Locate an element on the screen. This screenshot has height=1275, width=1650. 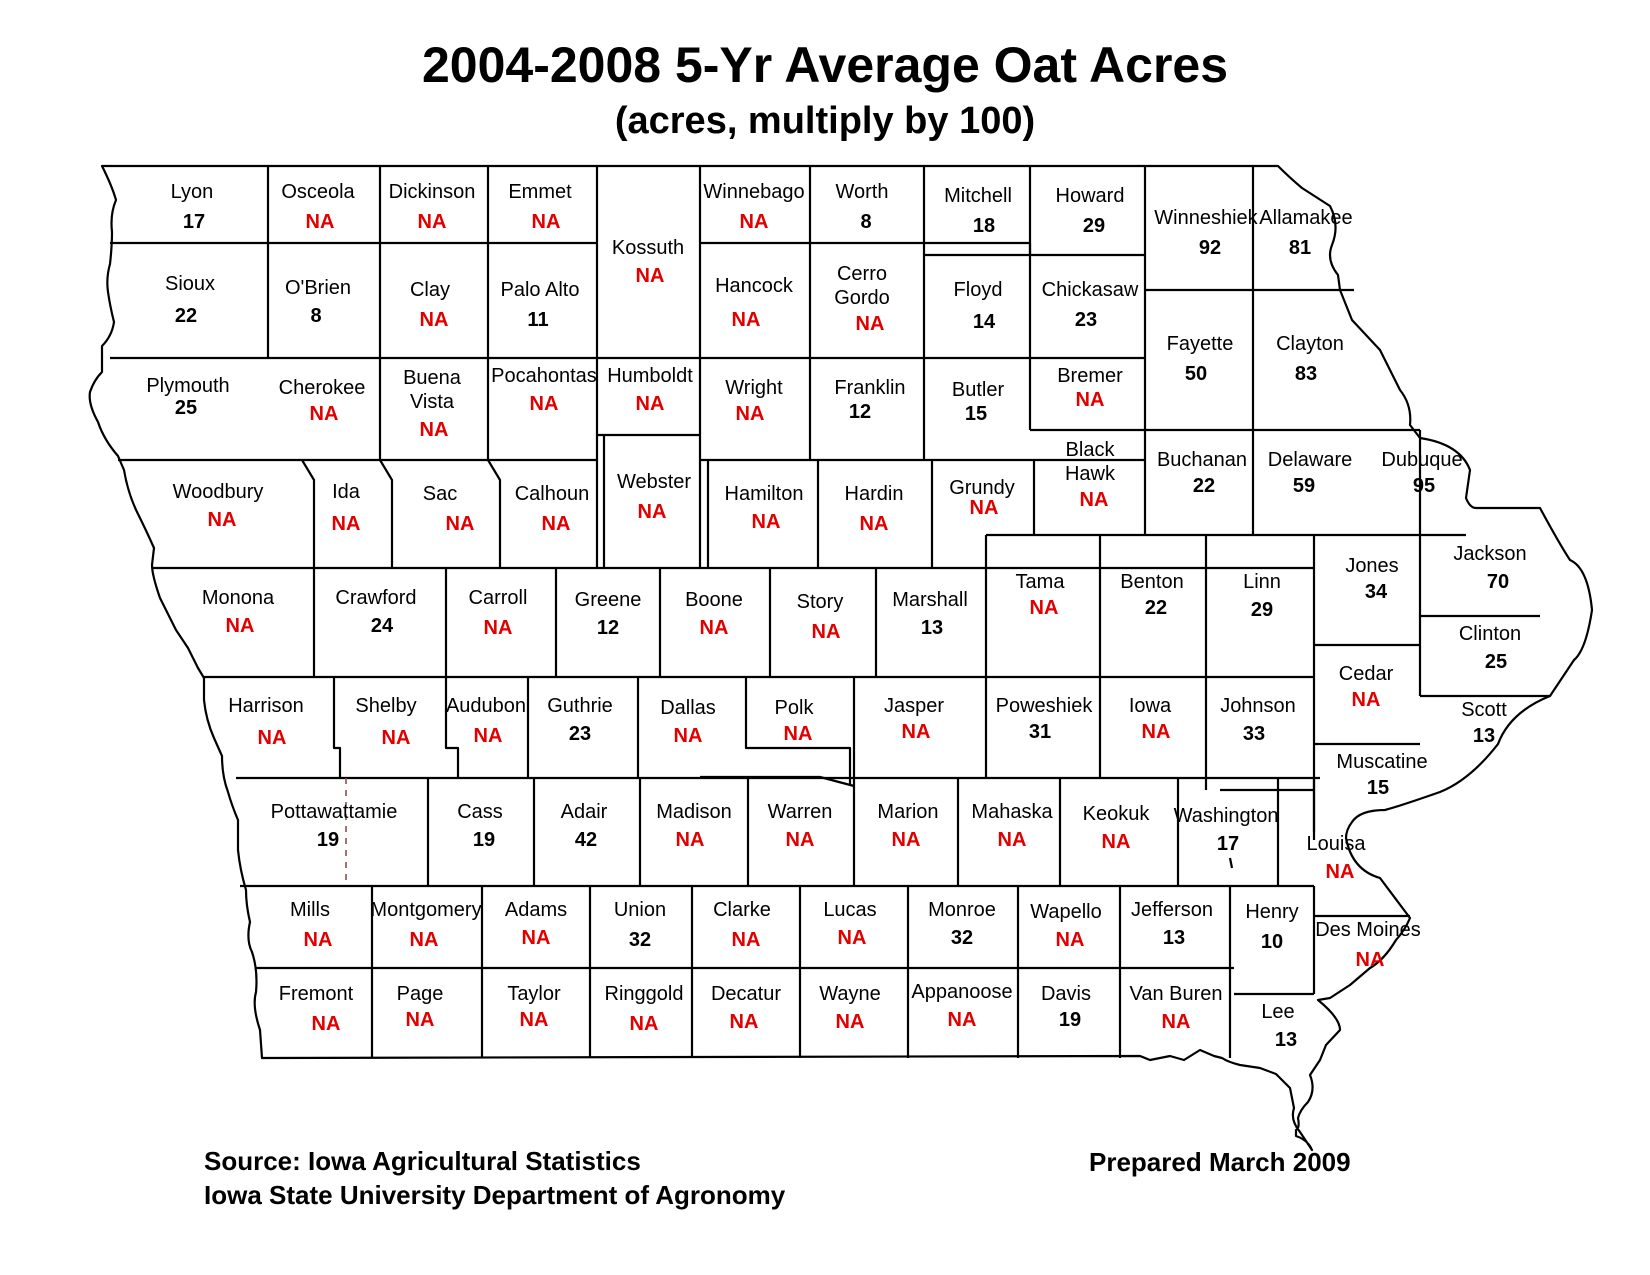
county-name: Hancock is located at coordinates (754, 286).